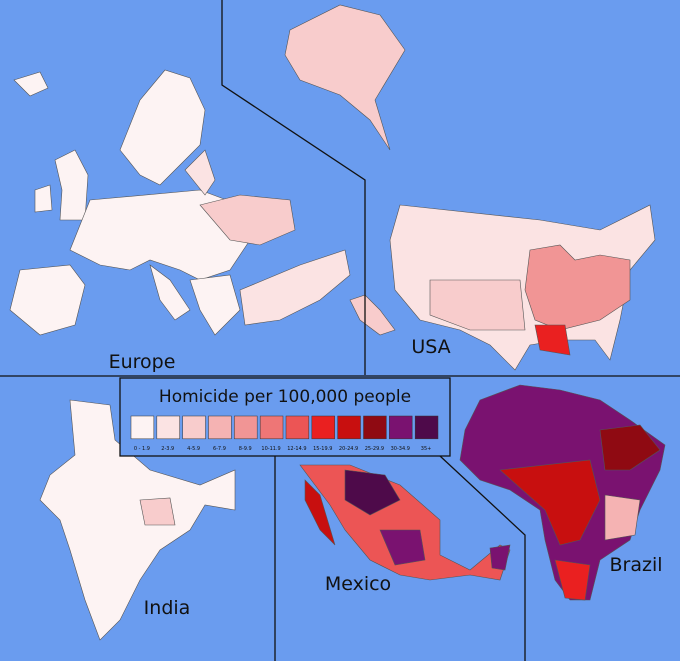 This screenshot has height=661, width=680. What do you see at coordinates (296, 449) in the screenshot?
I see `legend-label: 12-14.9` at bounding box center [296, 449].